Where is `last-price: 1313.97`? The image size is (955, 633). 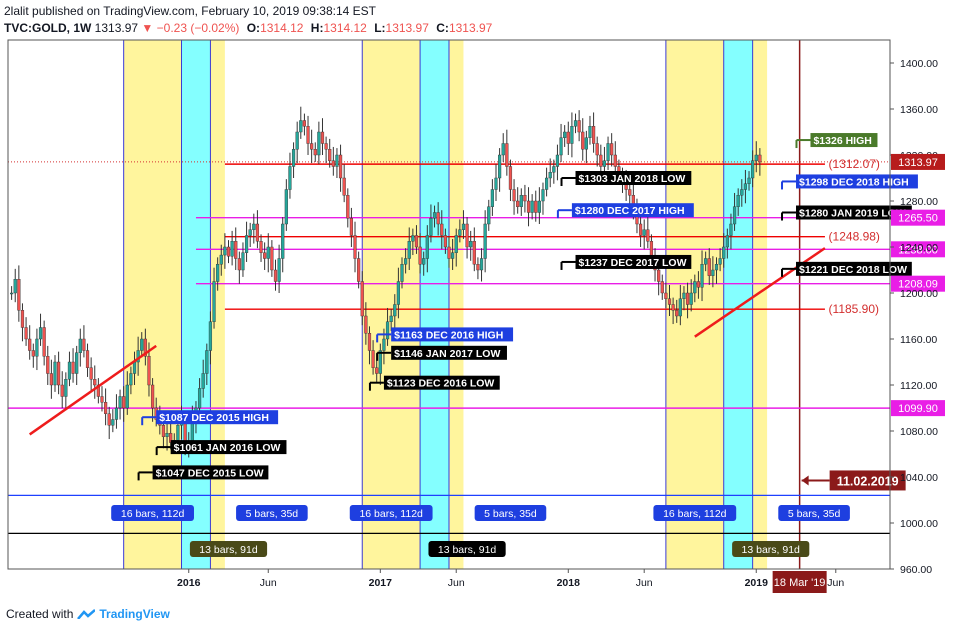
last-price: 1313.97 is located at coordinates (116, 28).